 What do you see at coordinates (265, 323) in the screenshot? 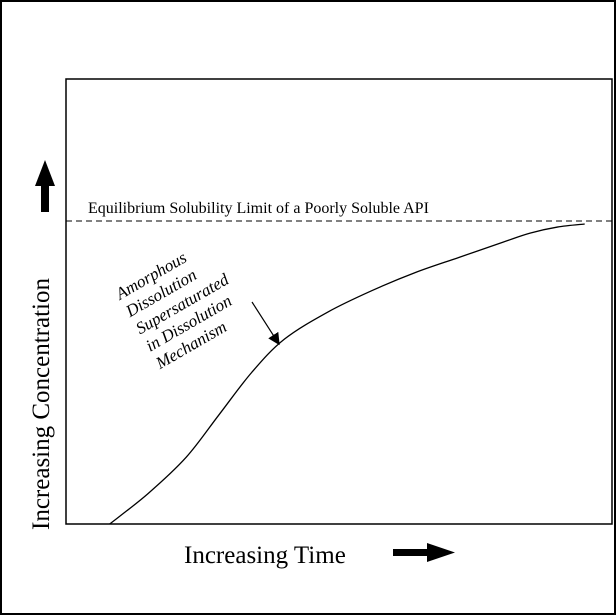
I see `annotation-arrow-icon` at bounding box center [265, 323].